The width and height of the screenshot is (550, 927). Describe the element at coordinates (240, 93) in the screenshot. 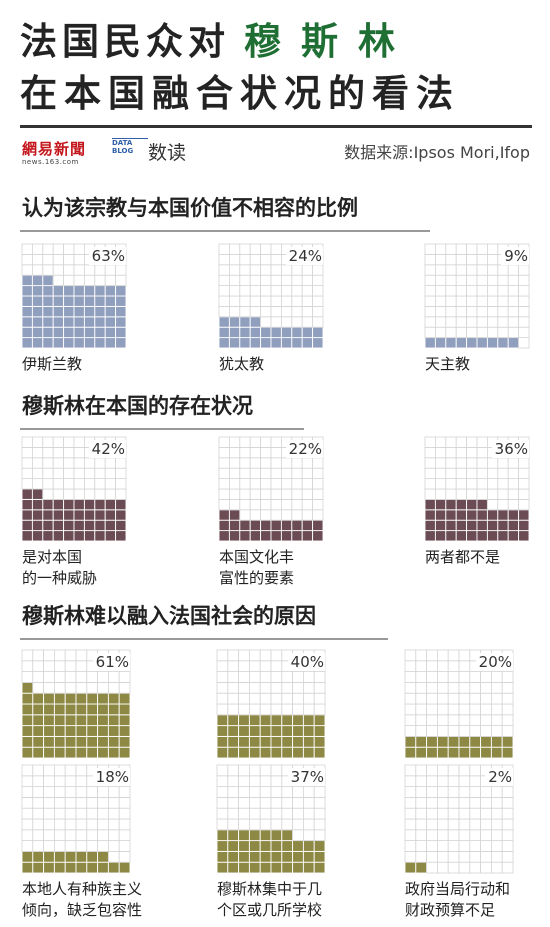

I see `page-title-line2: 在本国融合状况的看法` at that location.